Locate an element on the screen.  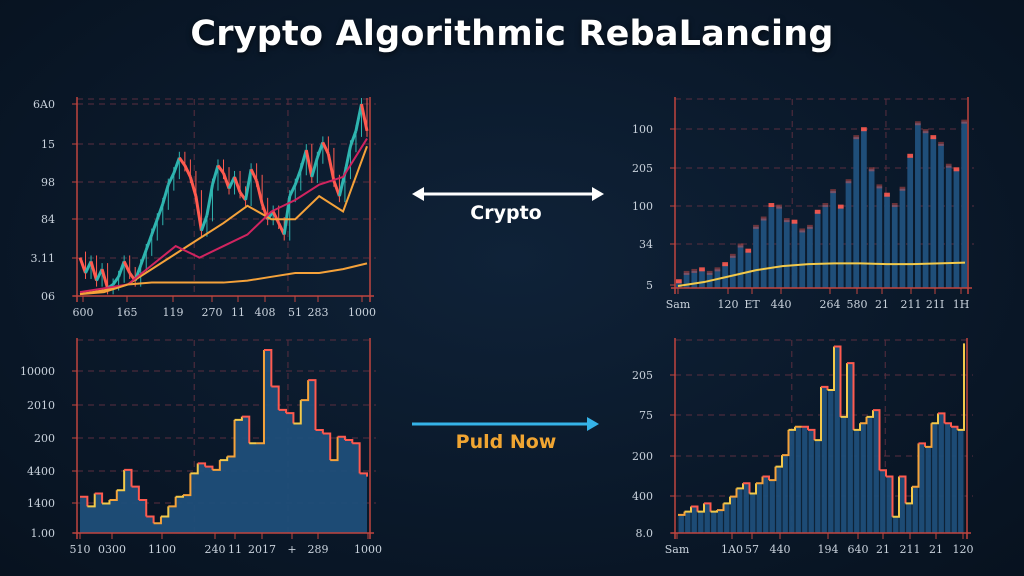
x-tick-label: + is located at coordinates (291, 549).